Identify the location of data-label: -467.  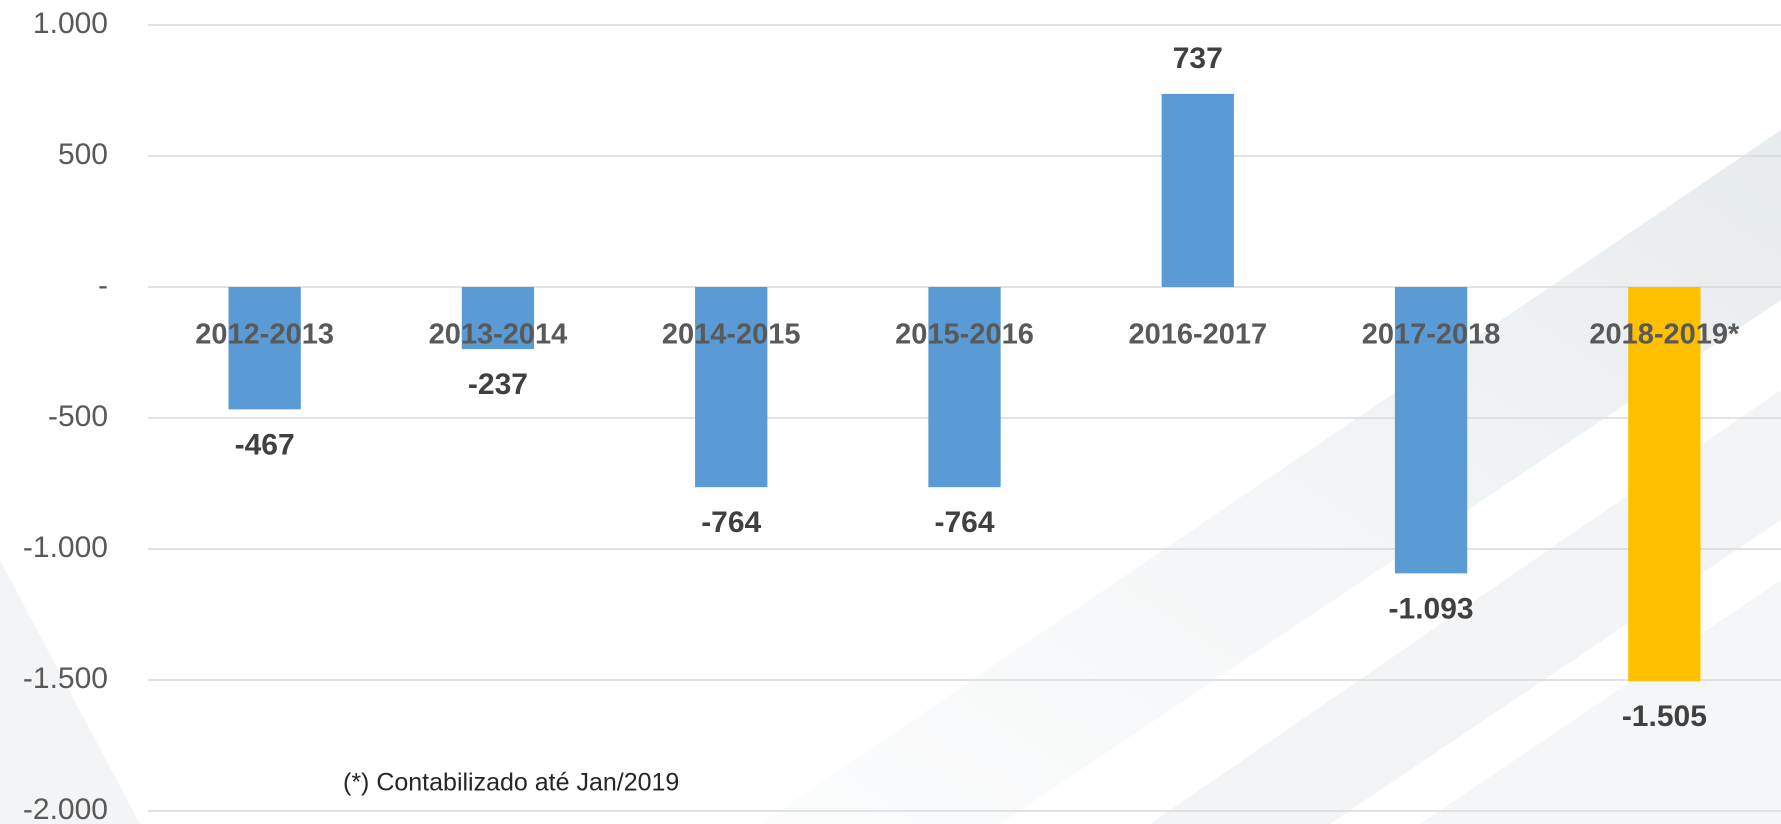
(265, 444).